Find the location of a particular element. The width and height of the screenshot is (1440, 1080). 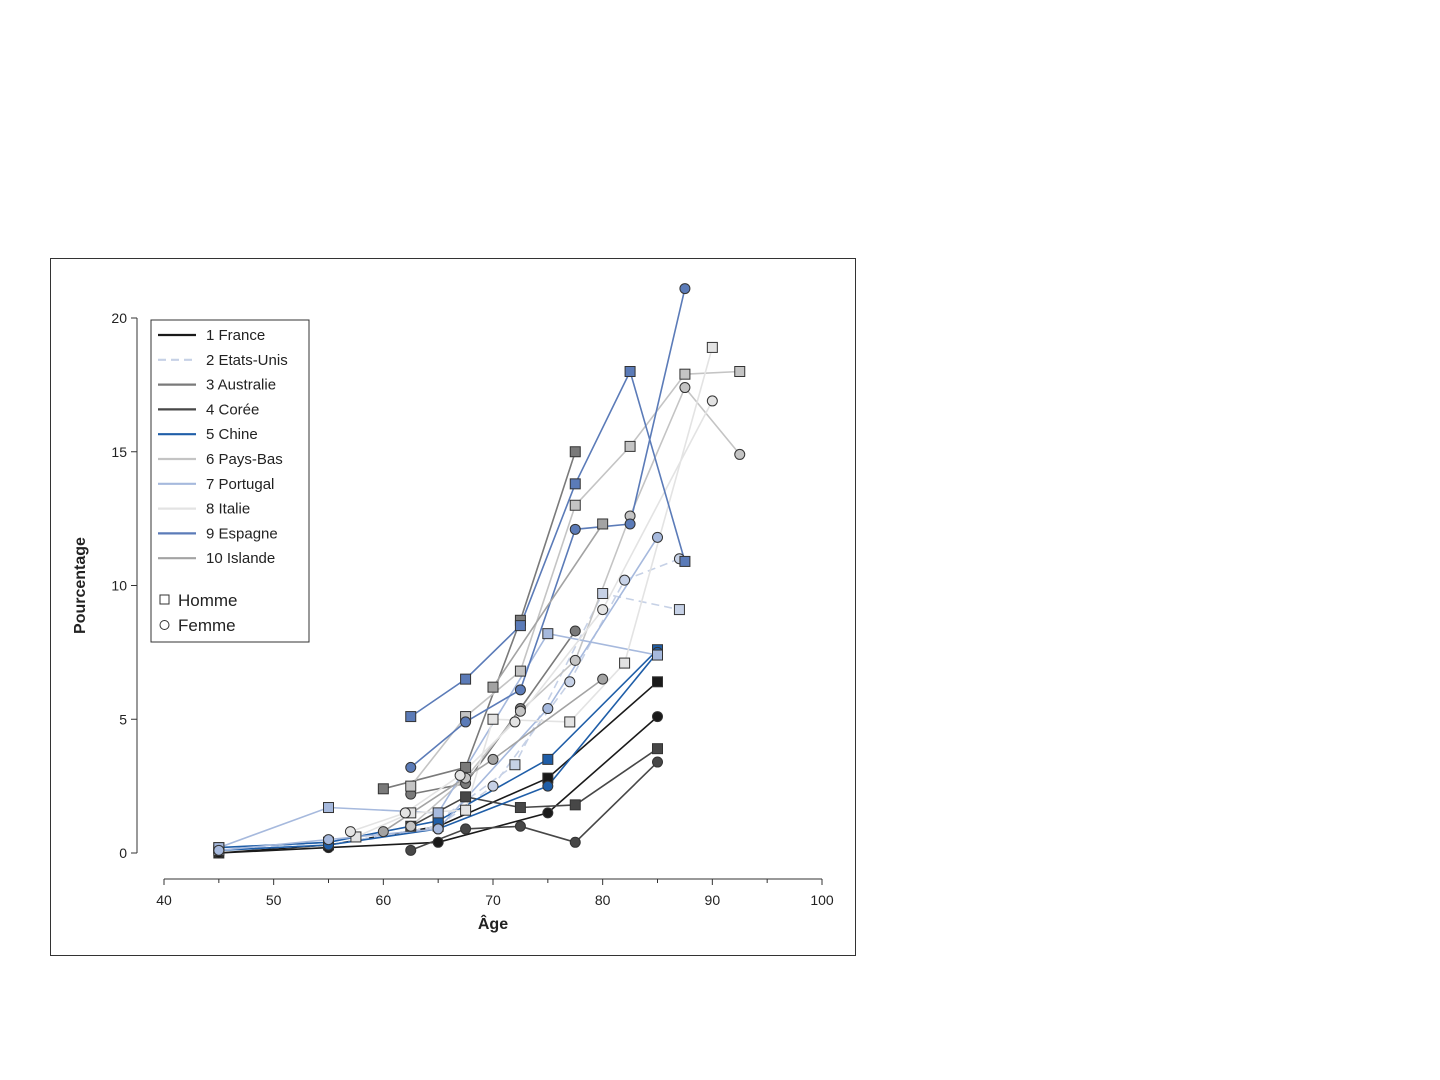

x-tick-label: 100 is located at coordinates (822, 900).